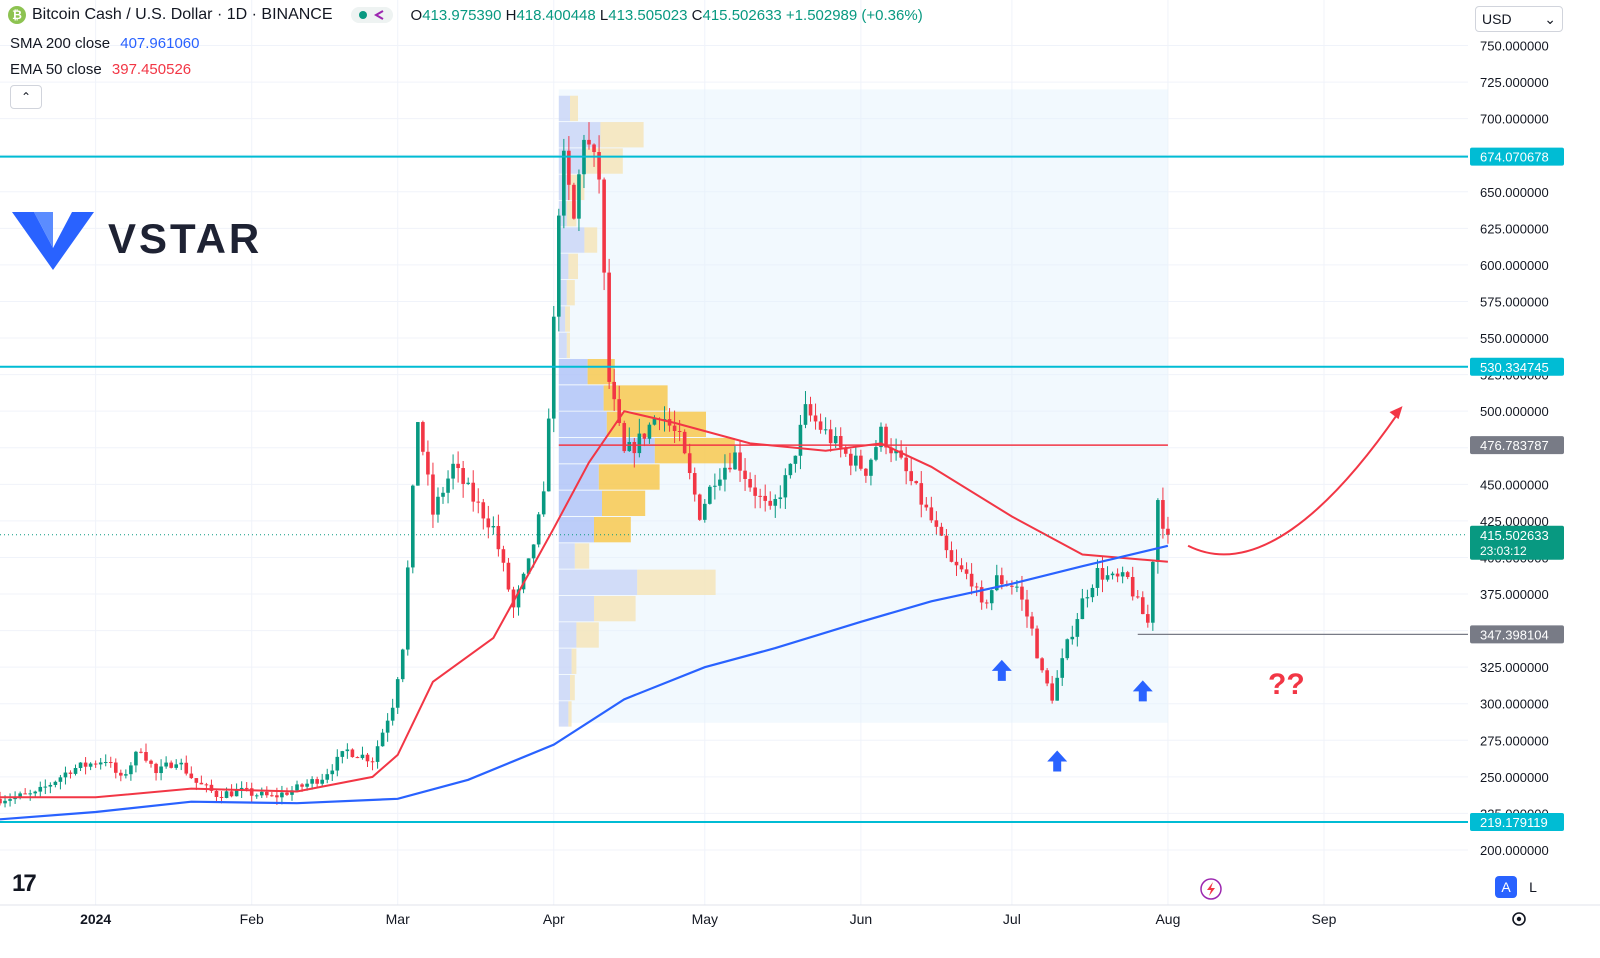 The height and width of the screenshot is (958, 1600). I want to click on y-tick-label: 500.000000, so click(1514, 411).